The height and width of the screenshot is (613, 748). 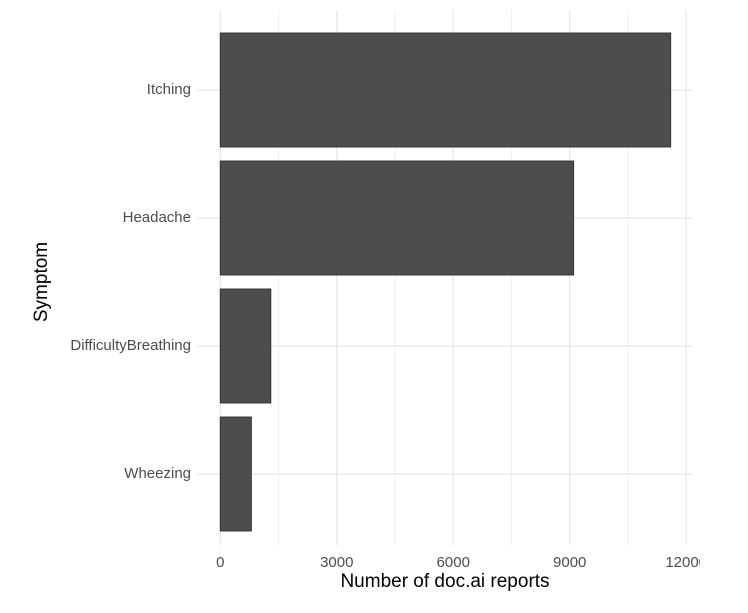 I want to click on x-tick-label: 3000, so click(x=336, y=562).